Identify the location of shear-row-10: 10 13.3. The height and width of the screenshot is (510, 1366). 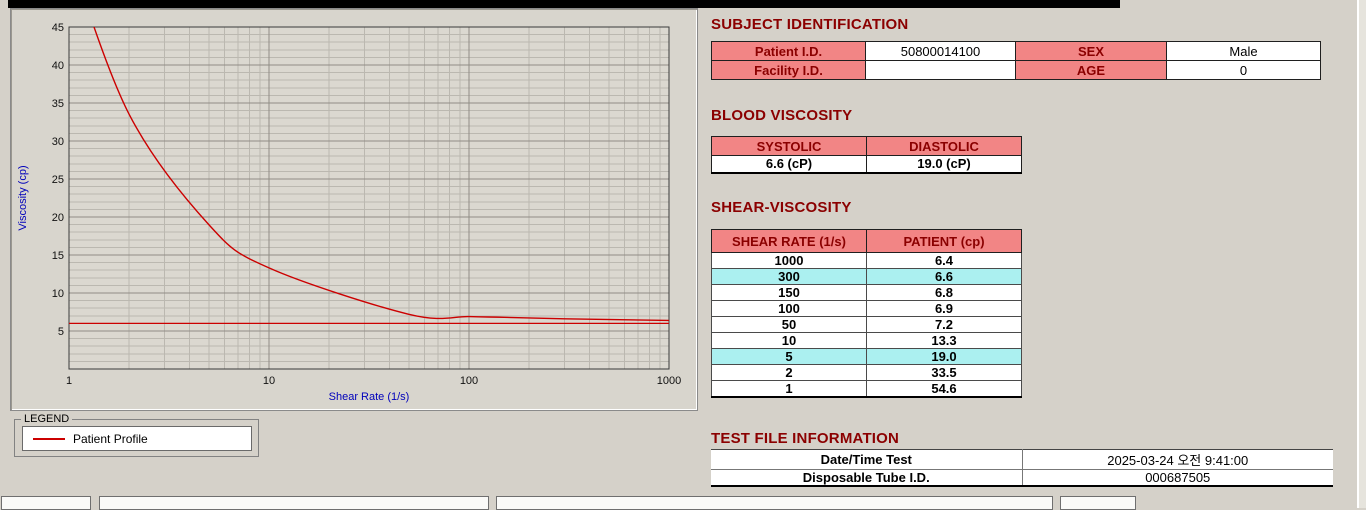
(866, 340).